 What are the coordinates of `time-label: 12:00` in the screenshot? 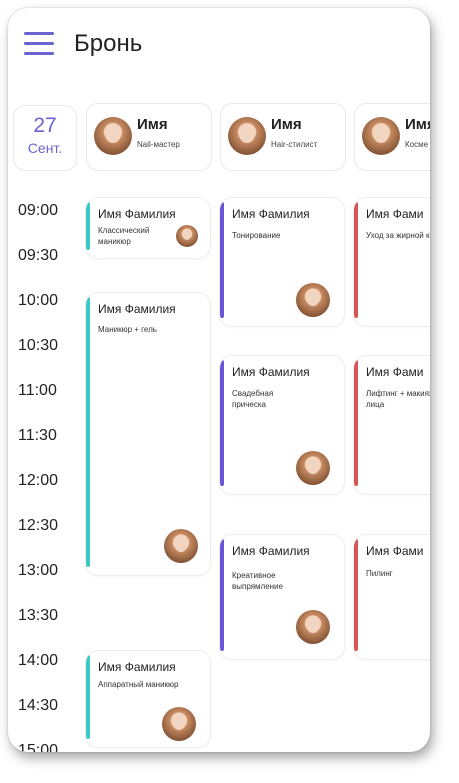 It's located at (38, 480).